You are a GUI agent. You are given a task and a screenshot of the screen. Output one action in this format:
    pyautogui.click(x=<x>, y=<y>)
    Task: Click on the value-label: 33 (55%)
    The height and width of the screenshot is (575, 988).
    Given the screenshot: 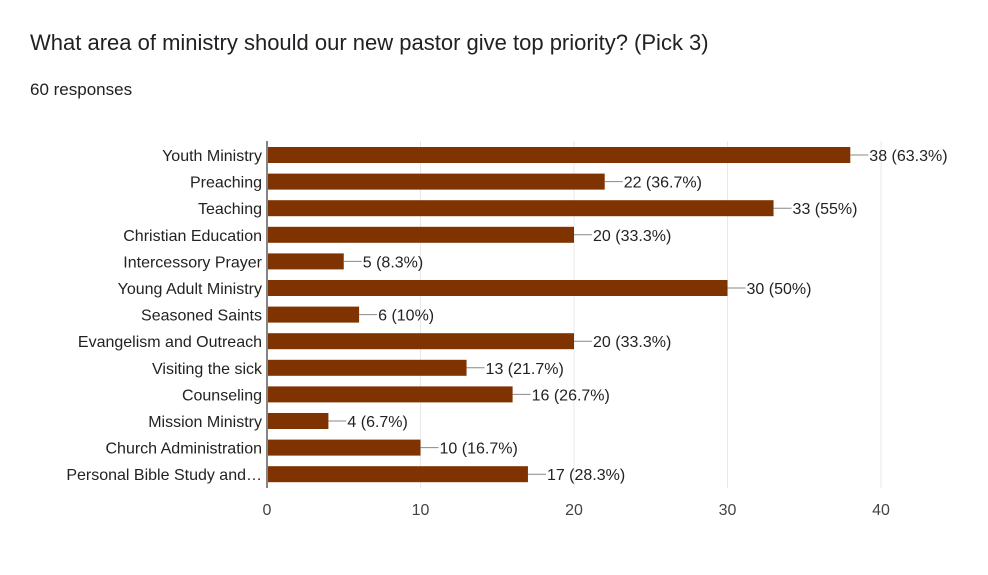 What is the action you would take?
    pyautogui.click(x=825, y=209)
    